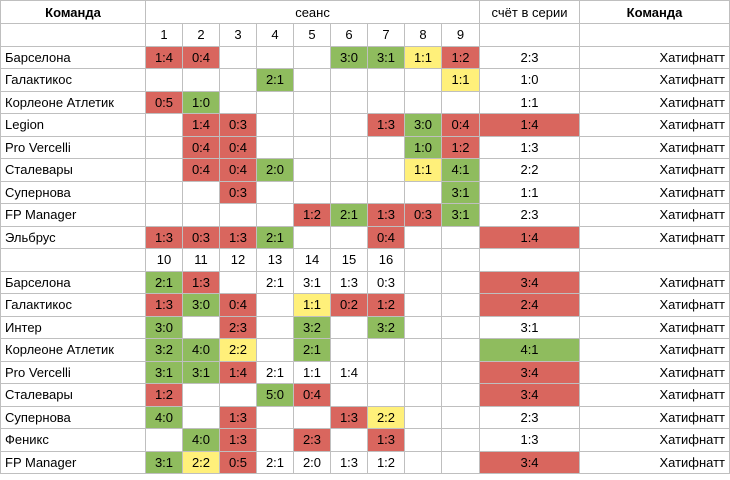  What do you see at coordinates (73, 327) in the screenshot?
I see `team-name: Интер` at bounding box center [73, 327].